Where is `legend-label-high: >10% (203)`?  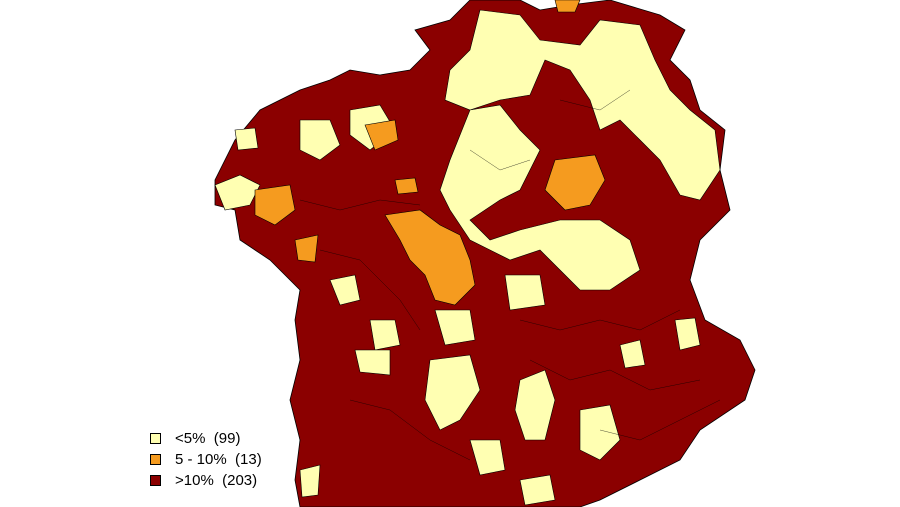
legend-label-high: >10% (203) is located at coordinates (216, 480).